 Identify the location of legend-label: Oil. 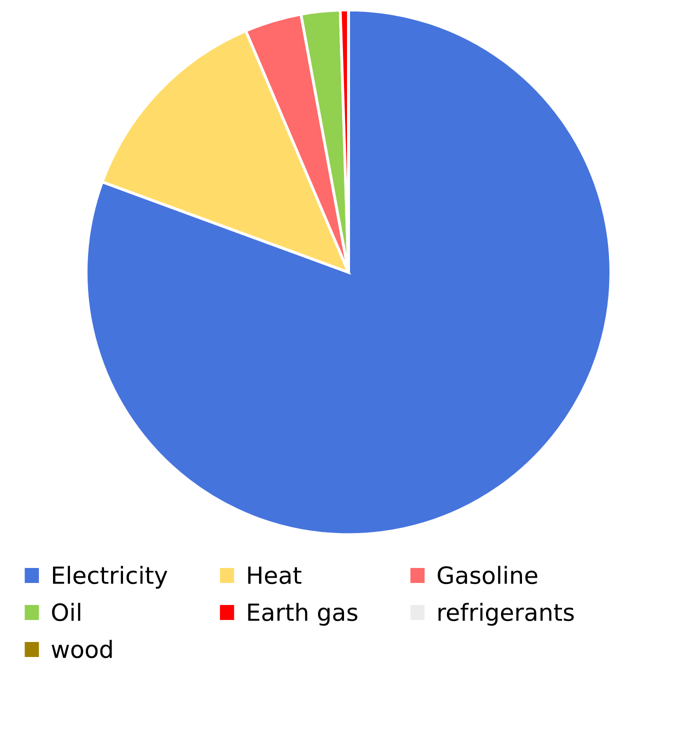
(66, 612).